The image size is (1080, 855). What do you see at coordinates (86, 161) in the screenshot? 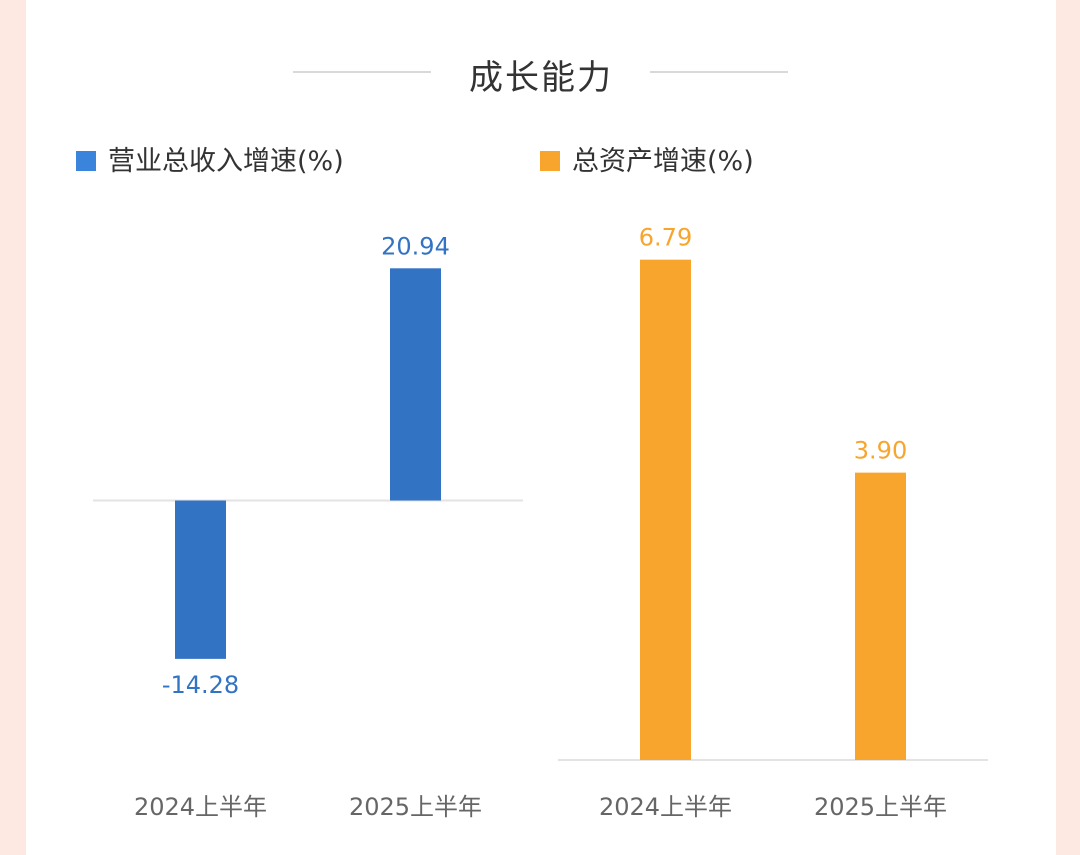
I see `legend-swatch-revenue` at bounding box center [86, 161].